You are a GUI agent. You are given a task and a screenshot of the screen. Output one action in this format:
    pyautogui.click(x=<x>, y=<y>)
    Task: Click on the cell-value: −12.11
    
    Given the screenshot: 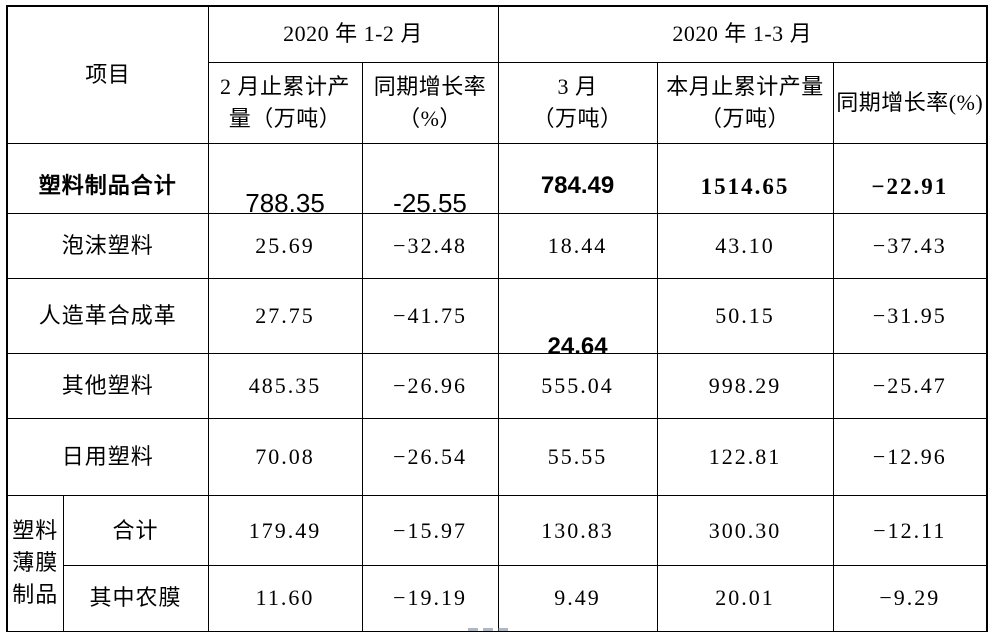 What is the action you would take?
    pyautogui.click(x=910, y=531)
    